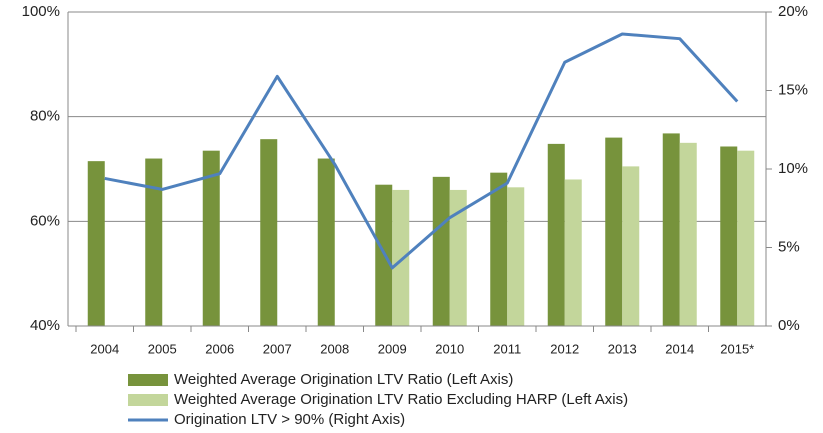 The width and height of the screenshot is (823, 433). I want to click on x-tick-label: 2011, so click(507, 348).